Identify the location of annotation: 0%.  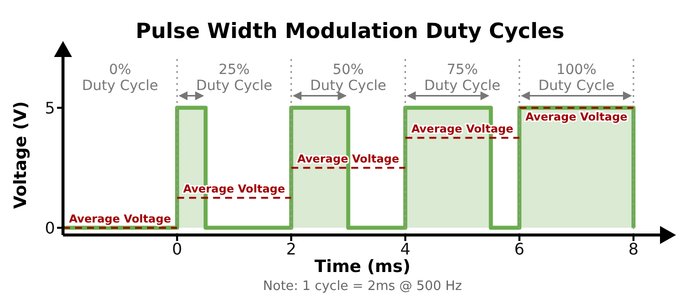
(120, 70).